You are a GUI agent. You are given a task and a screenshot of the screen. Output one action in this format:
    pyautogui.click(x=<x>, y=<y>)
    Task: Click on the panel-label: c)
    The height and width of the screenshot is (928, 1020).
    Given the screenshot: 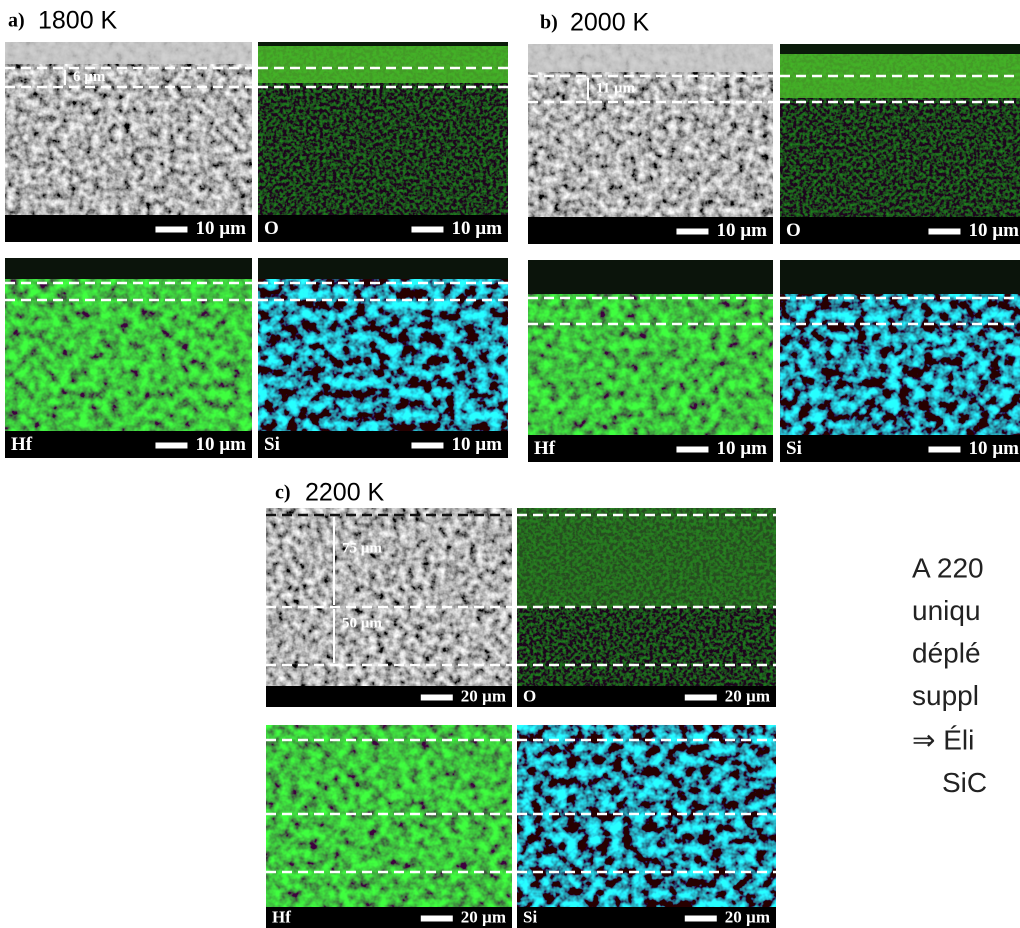 What is the action you would take?
    pyautogui.click(x=283, y=493)
    